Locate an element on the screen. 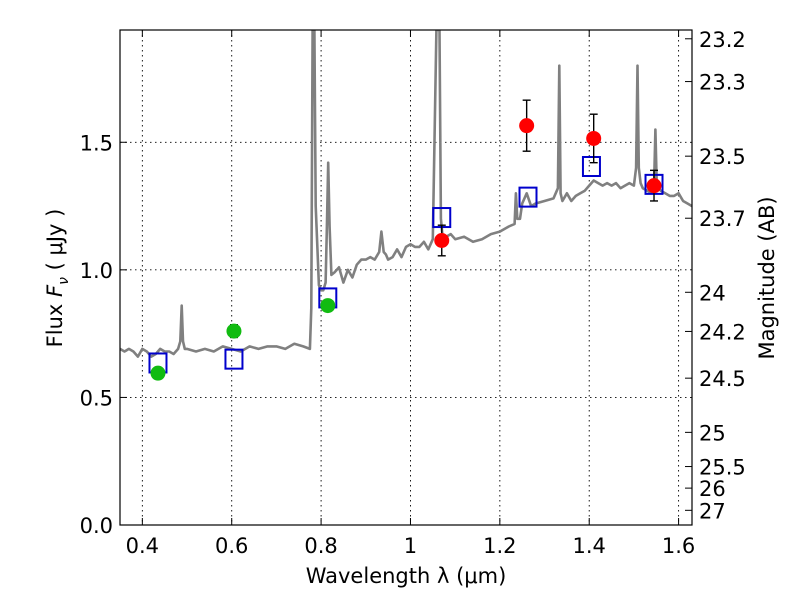  right-tick-label: 27 is located at coordinates (712, 511).